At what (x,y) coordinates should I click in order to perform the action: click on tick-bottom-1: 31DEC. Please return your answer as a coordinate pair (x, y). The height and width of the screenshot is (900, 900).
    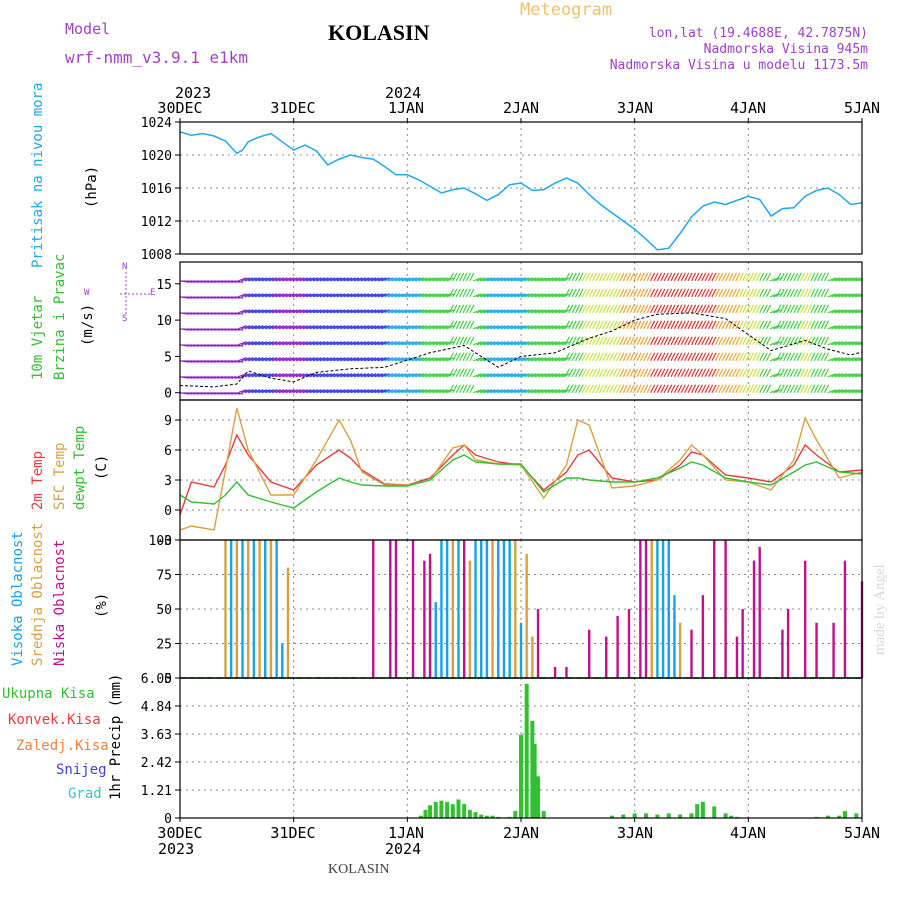
    Looking at the image, I should click on (293, 833).